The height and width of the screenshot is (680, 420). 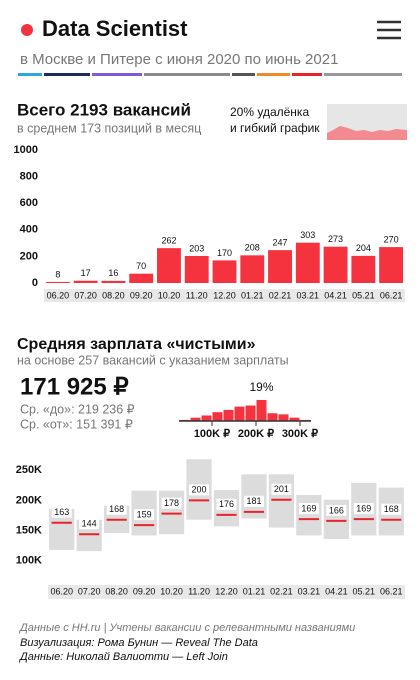 What do you see at coordinates (363, 248) in the screenshot?
I see `value-label: 204` at bounding box center [363, 248].